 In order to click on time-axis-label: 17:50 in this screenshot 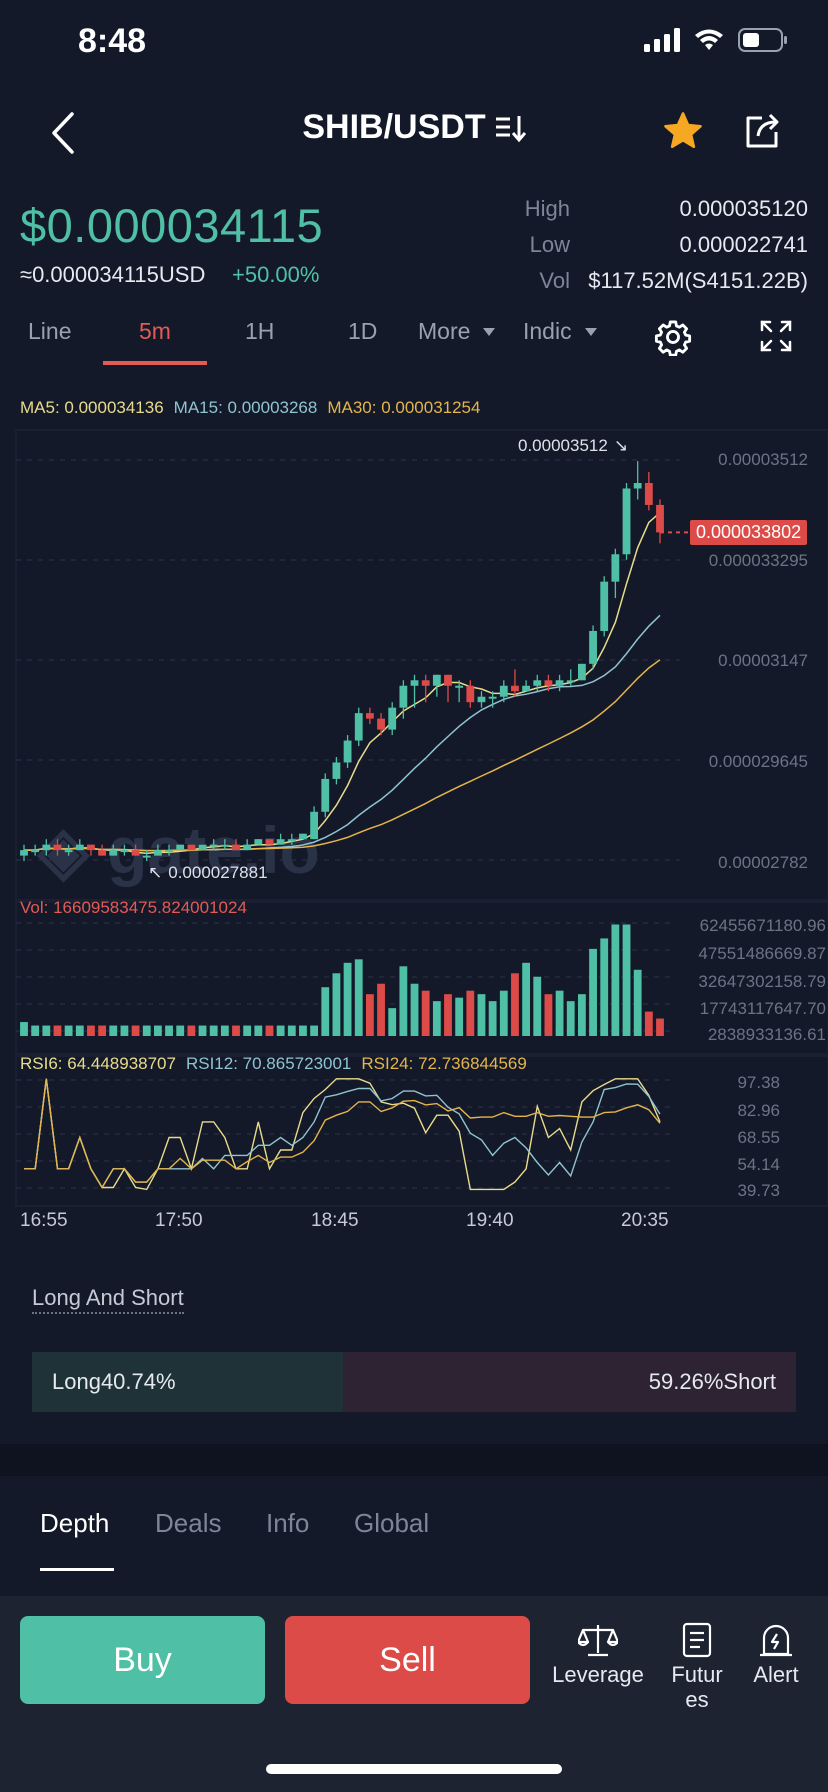, I will do `click(179, 1220)`.